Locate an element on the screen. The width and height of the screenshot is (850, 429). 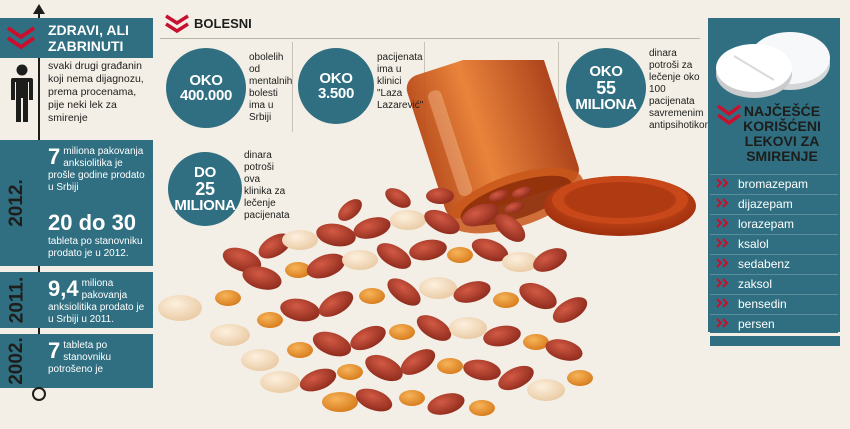
middle-section-title: BOLESNI is located at coordinates (223, 23).